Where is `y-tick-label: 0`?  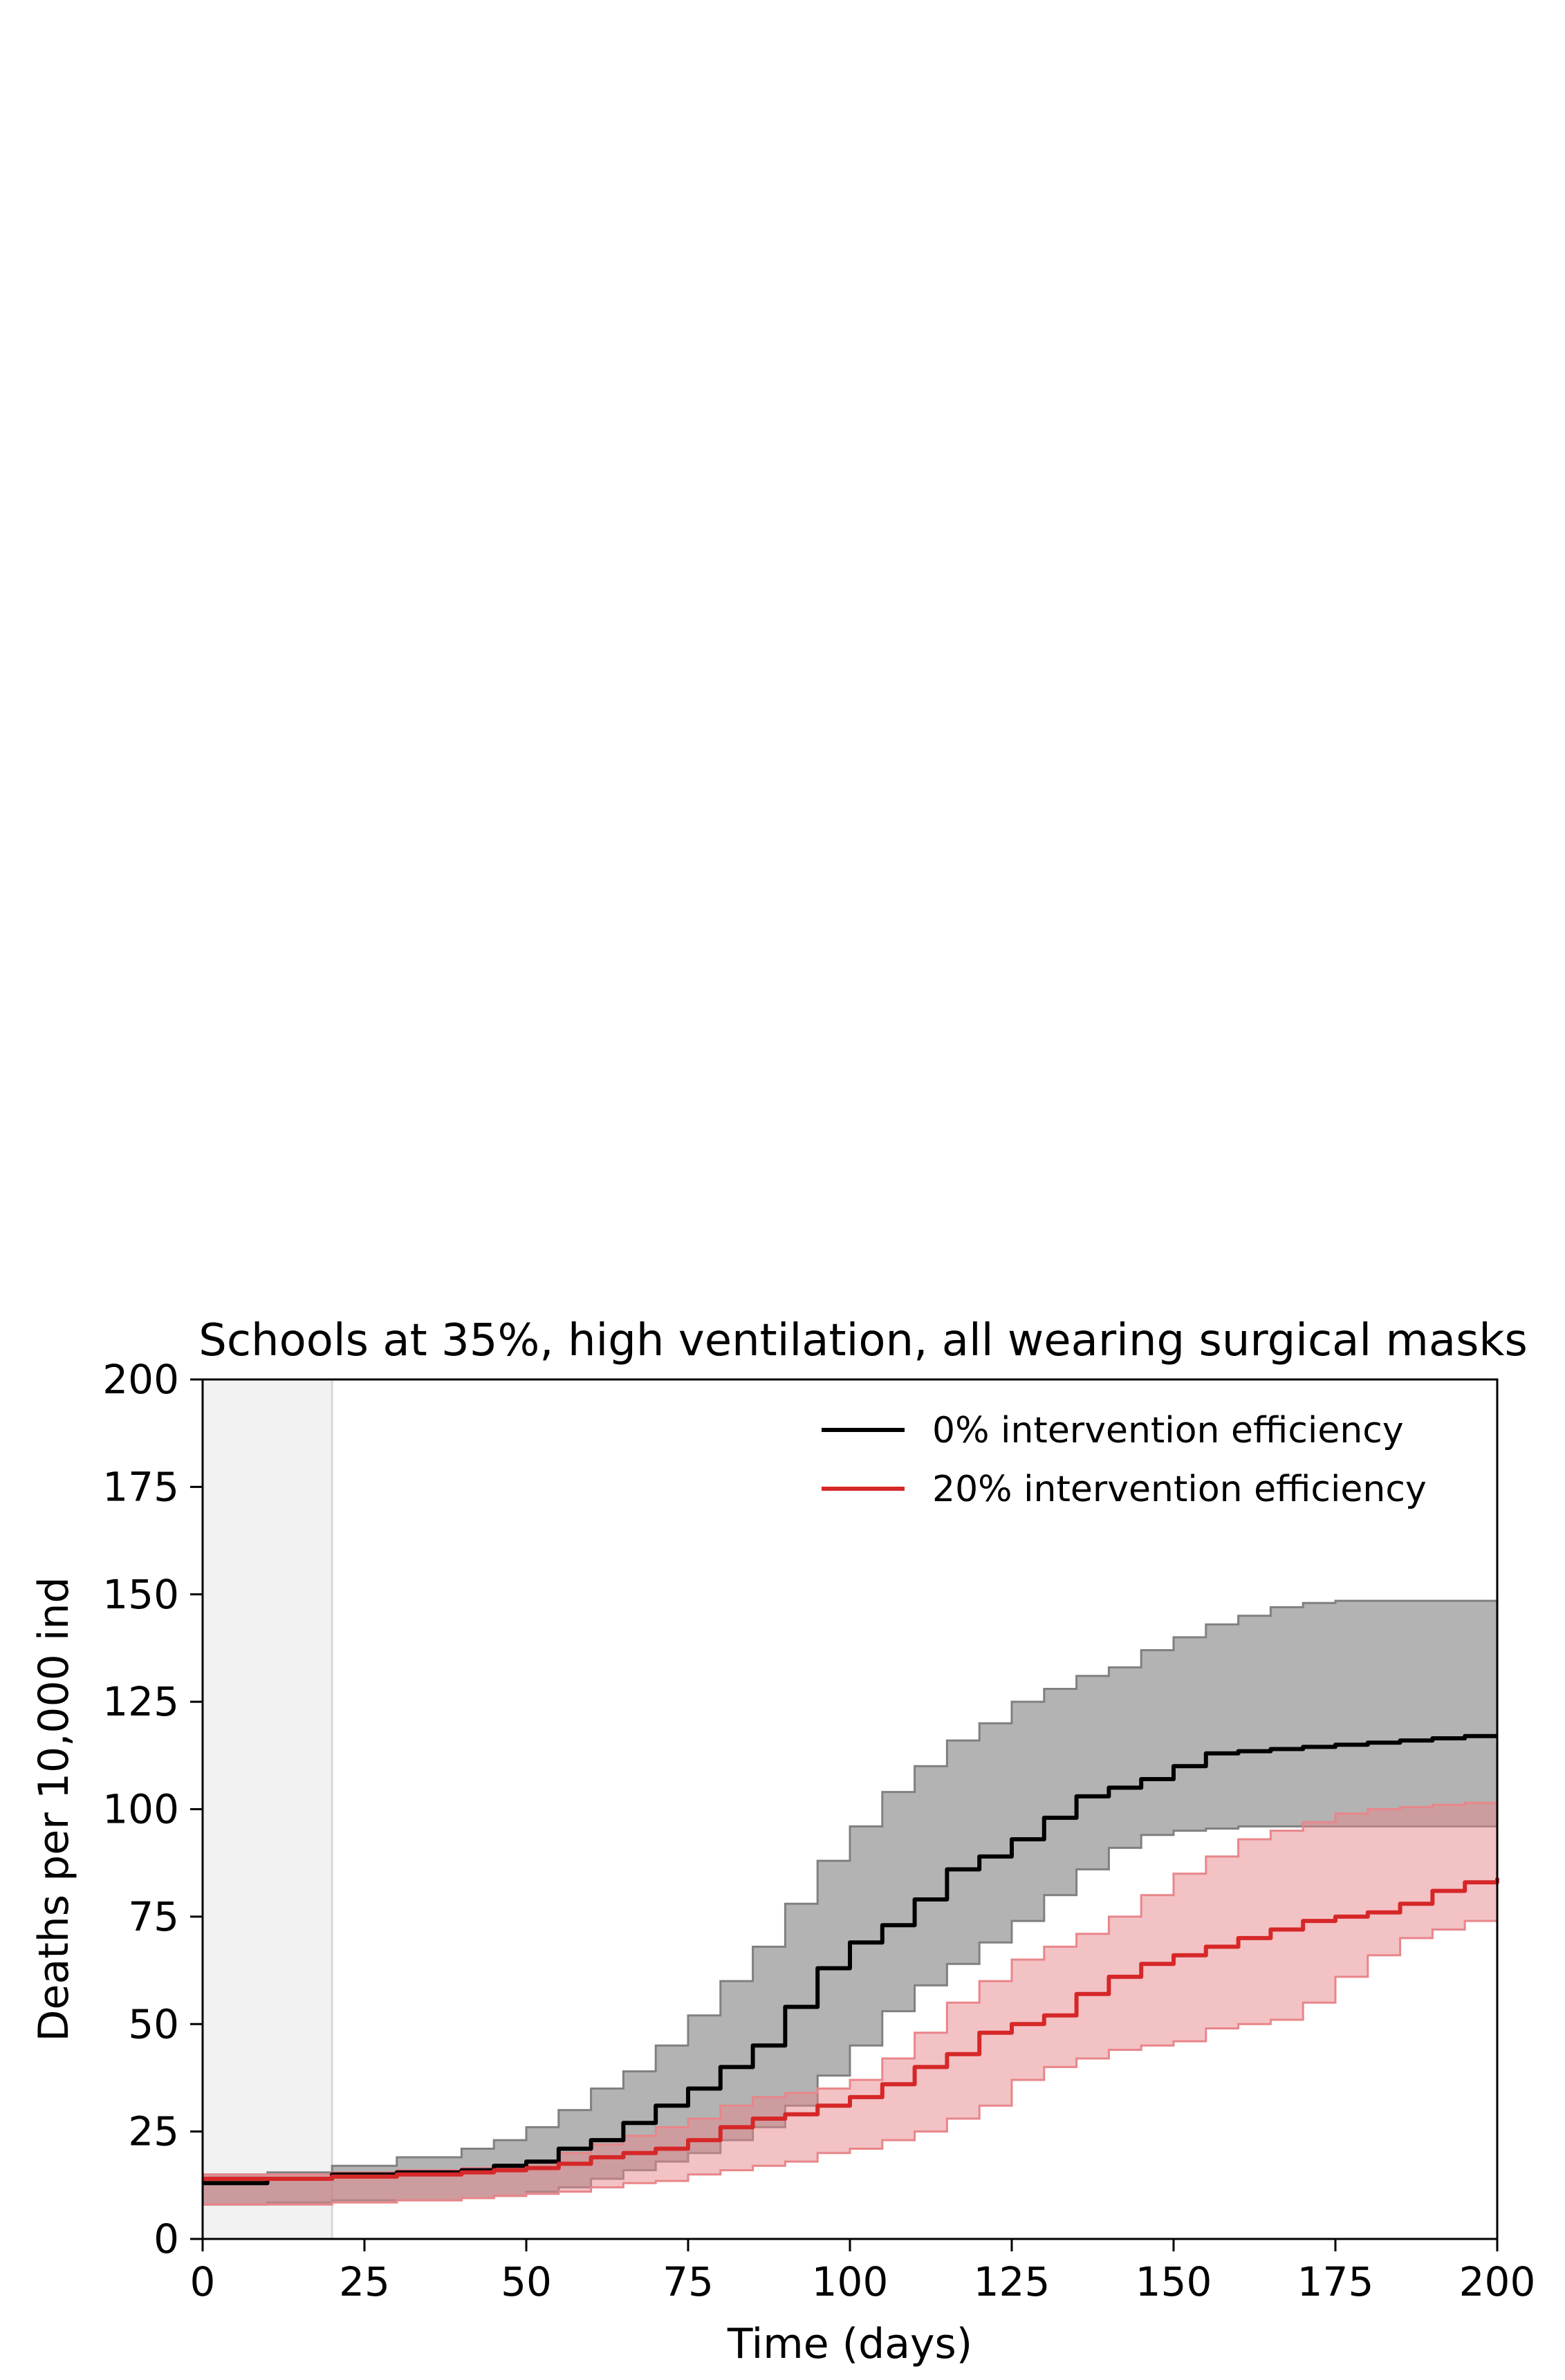 y-tick-label: 0 is located at coordinates (166, 2238).